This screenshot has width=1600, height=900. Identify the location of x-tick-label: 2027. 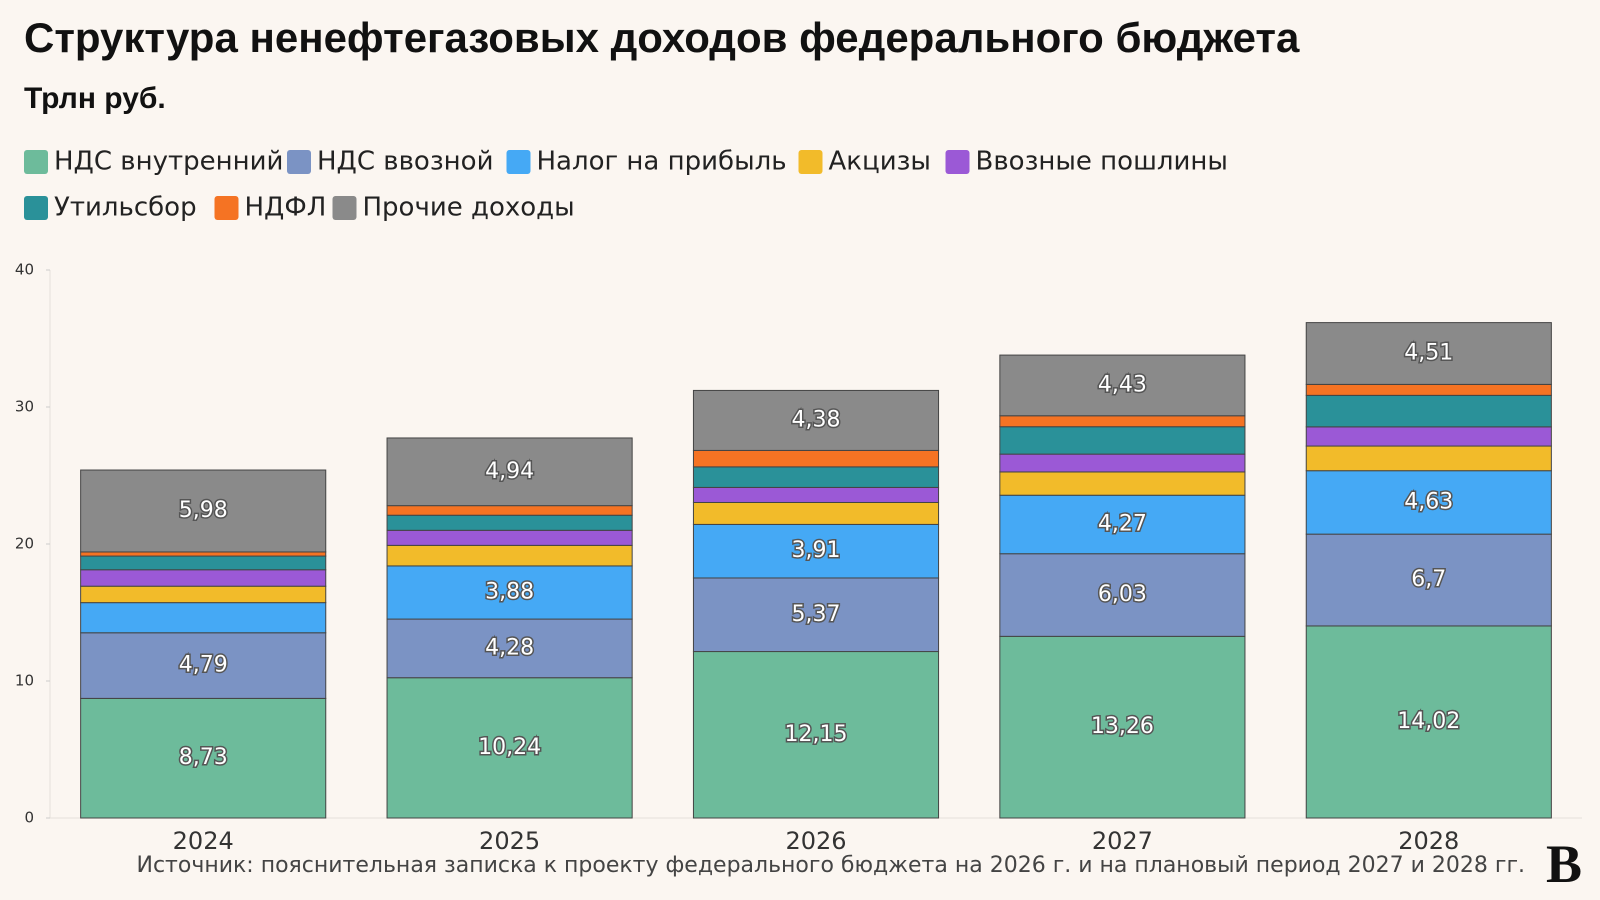
(1122, 841).